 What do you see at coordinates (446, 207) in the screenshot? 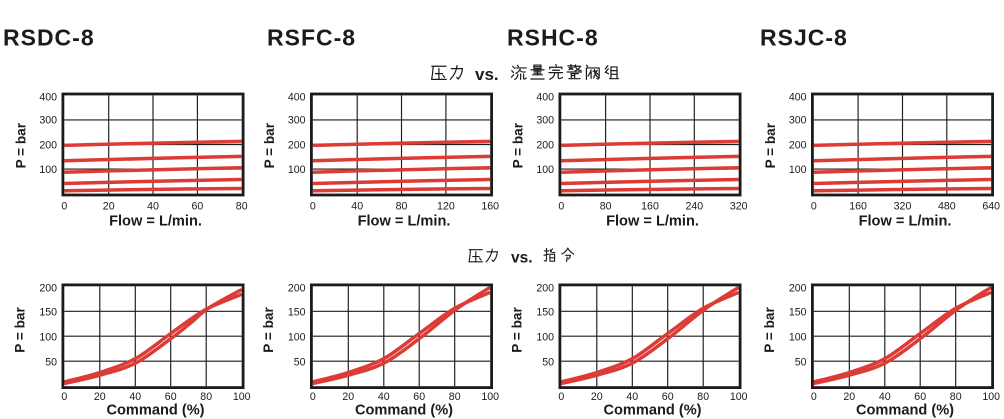
I see `svg-text: 120` at bounding box center [446, 207].